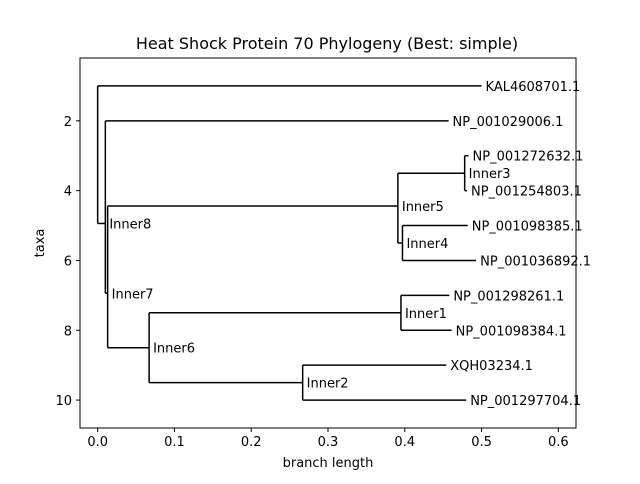  I want to click on leaf-label: KAL4608701.1, so click(533, 87).